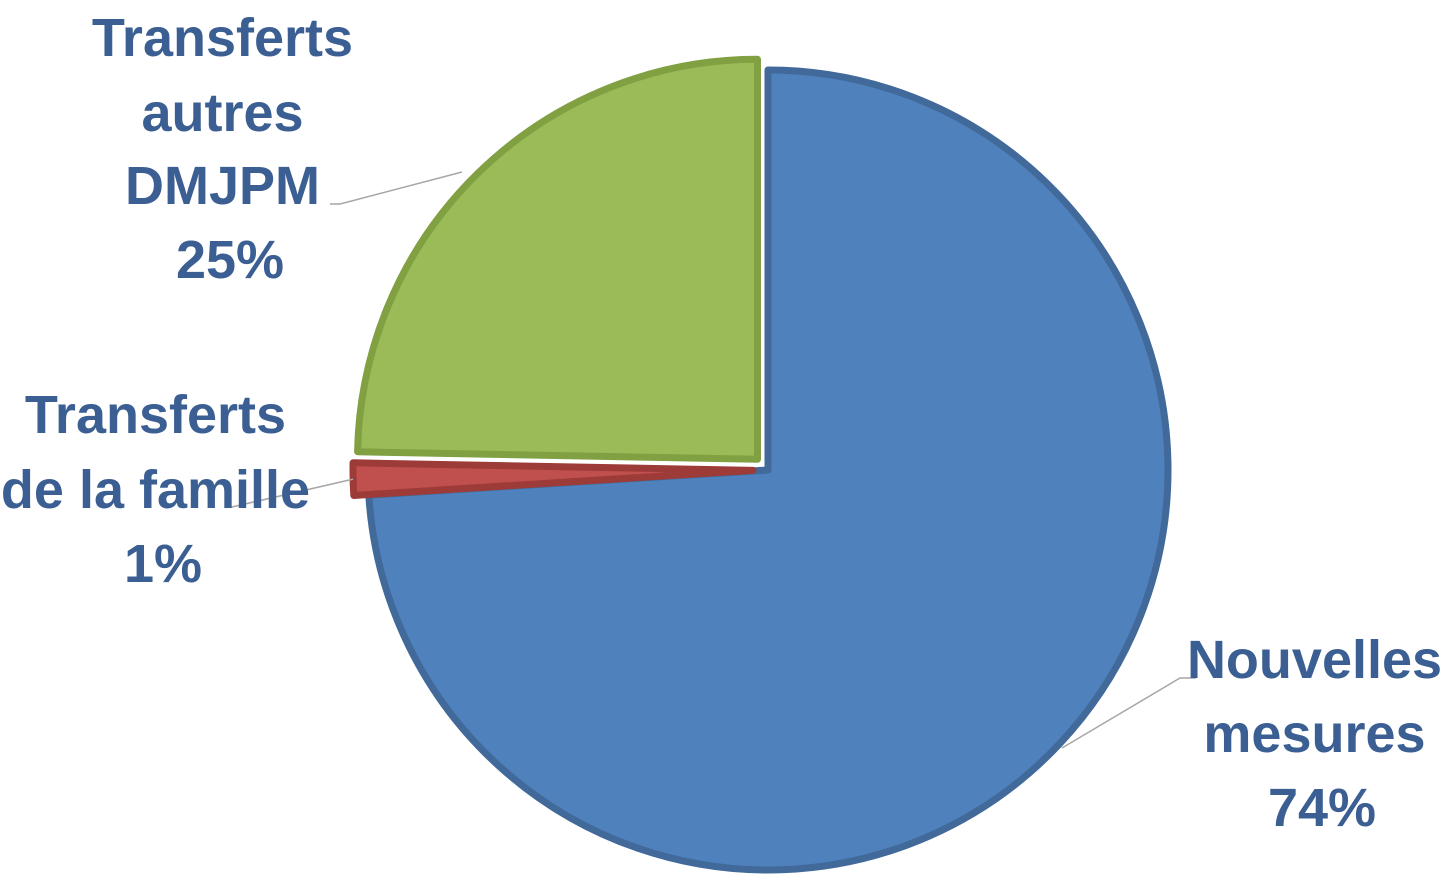 This screenshot has width=1452, height=876. What do you see at coordinates (1314, 734) in the screenshot?
I see `label-line: mesures` at bounding box center [1314, 734].